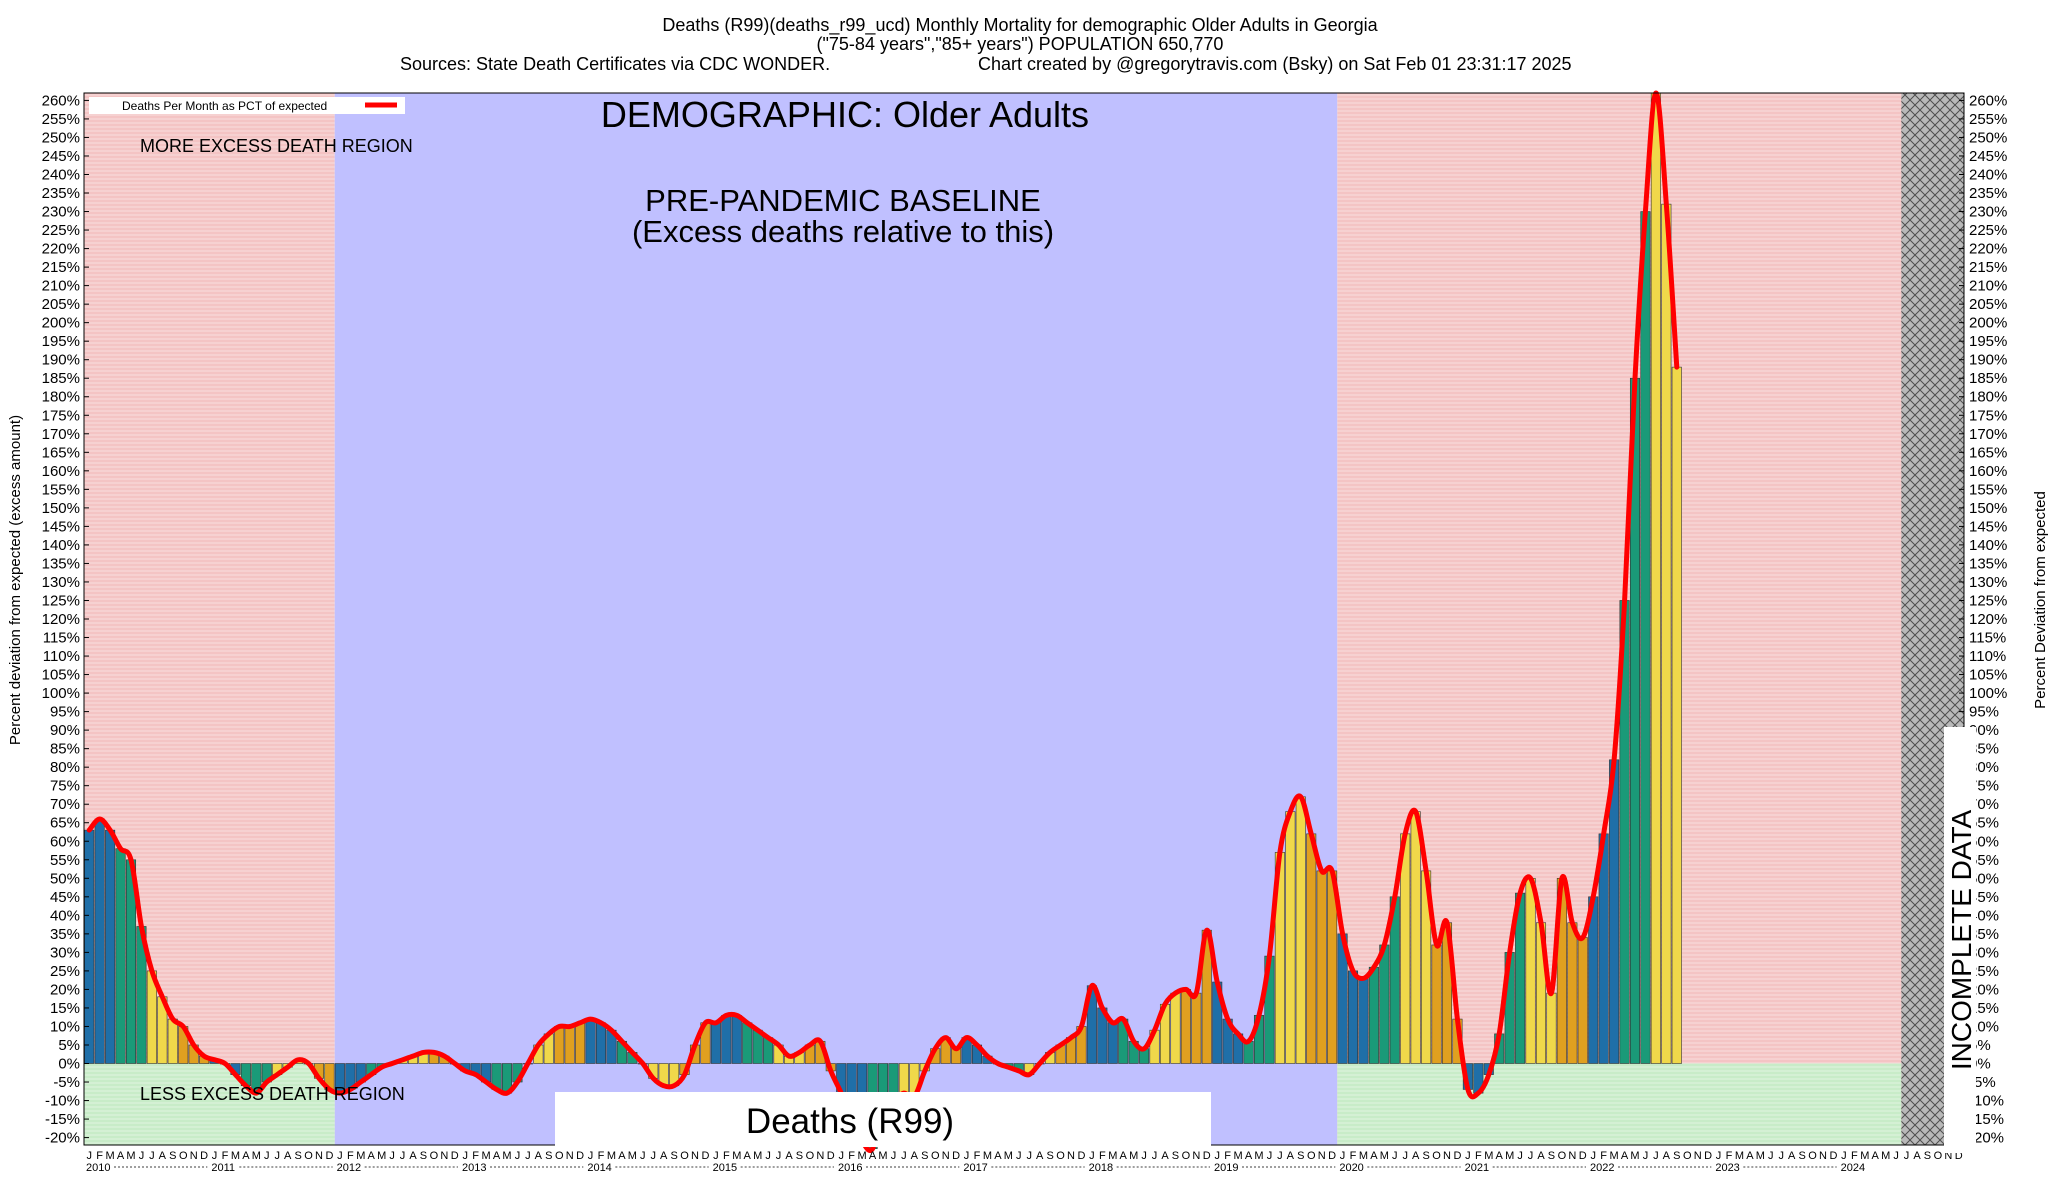 The image size is (2048, 1200). Describe the element at coordinates (1727, 1168) in the screenshot. I see `year-label-2023: 2023` at that location.